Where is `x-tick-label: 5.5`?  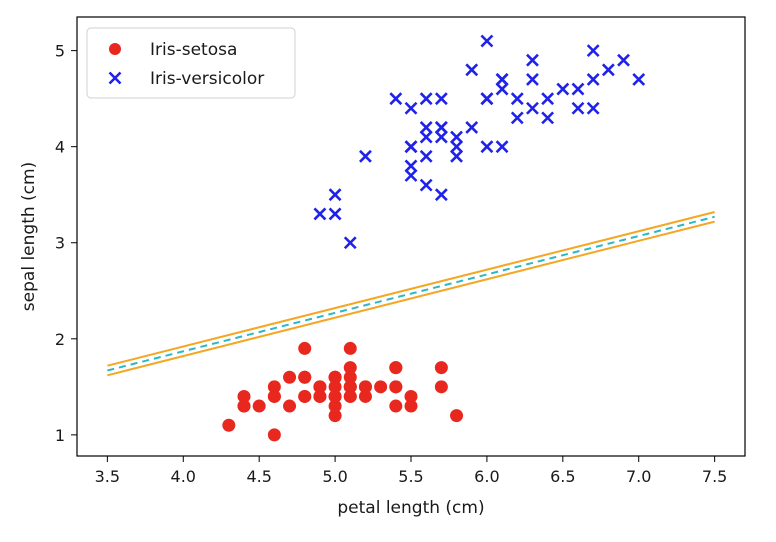
x-tick-label: 5.5 is located at coordinates (410, 476).